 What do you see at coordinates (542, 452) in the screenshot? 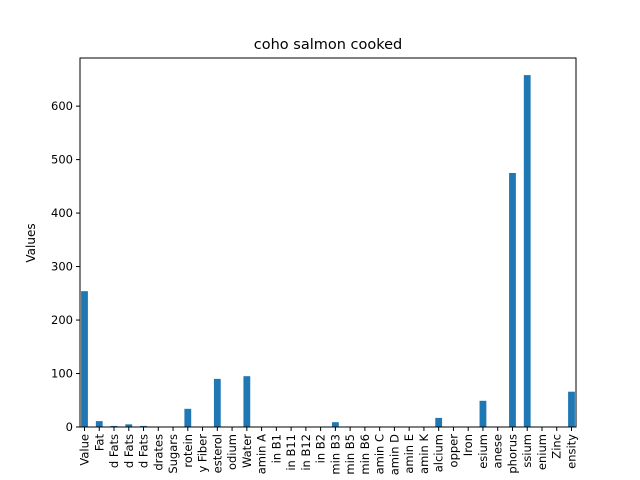
I see `x-tick-label: enium` at bounding box center [542, 452].